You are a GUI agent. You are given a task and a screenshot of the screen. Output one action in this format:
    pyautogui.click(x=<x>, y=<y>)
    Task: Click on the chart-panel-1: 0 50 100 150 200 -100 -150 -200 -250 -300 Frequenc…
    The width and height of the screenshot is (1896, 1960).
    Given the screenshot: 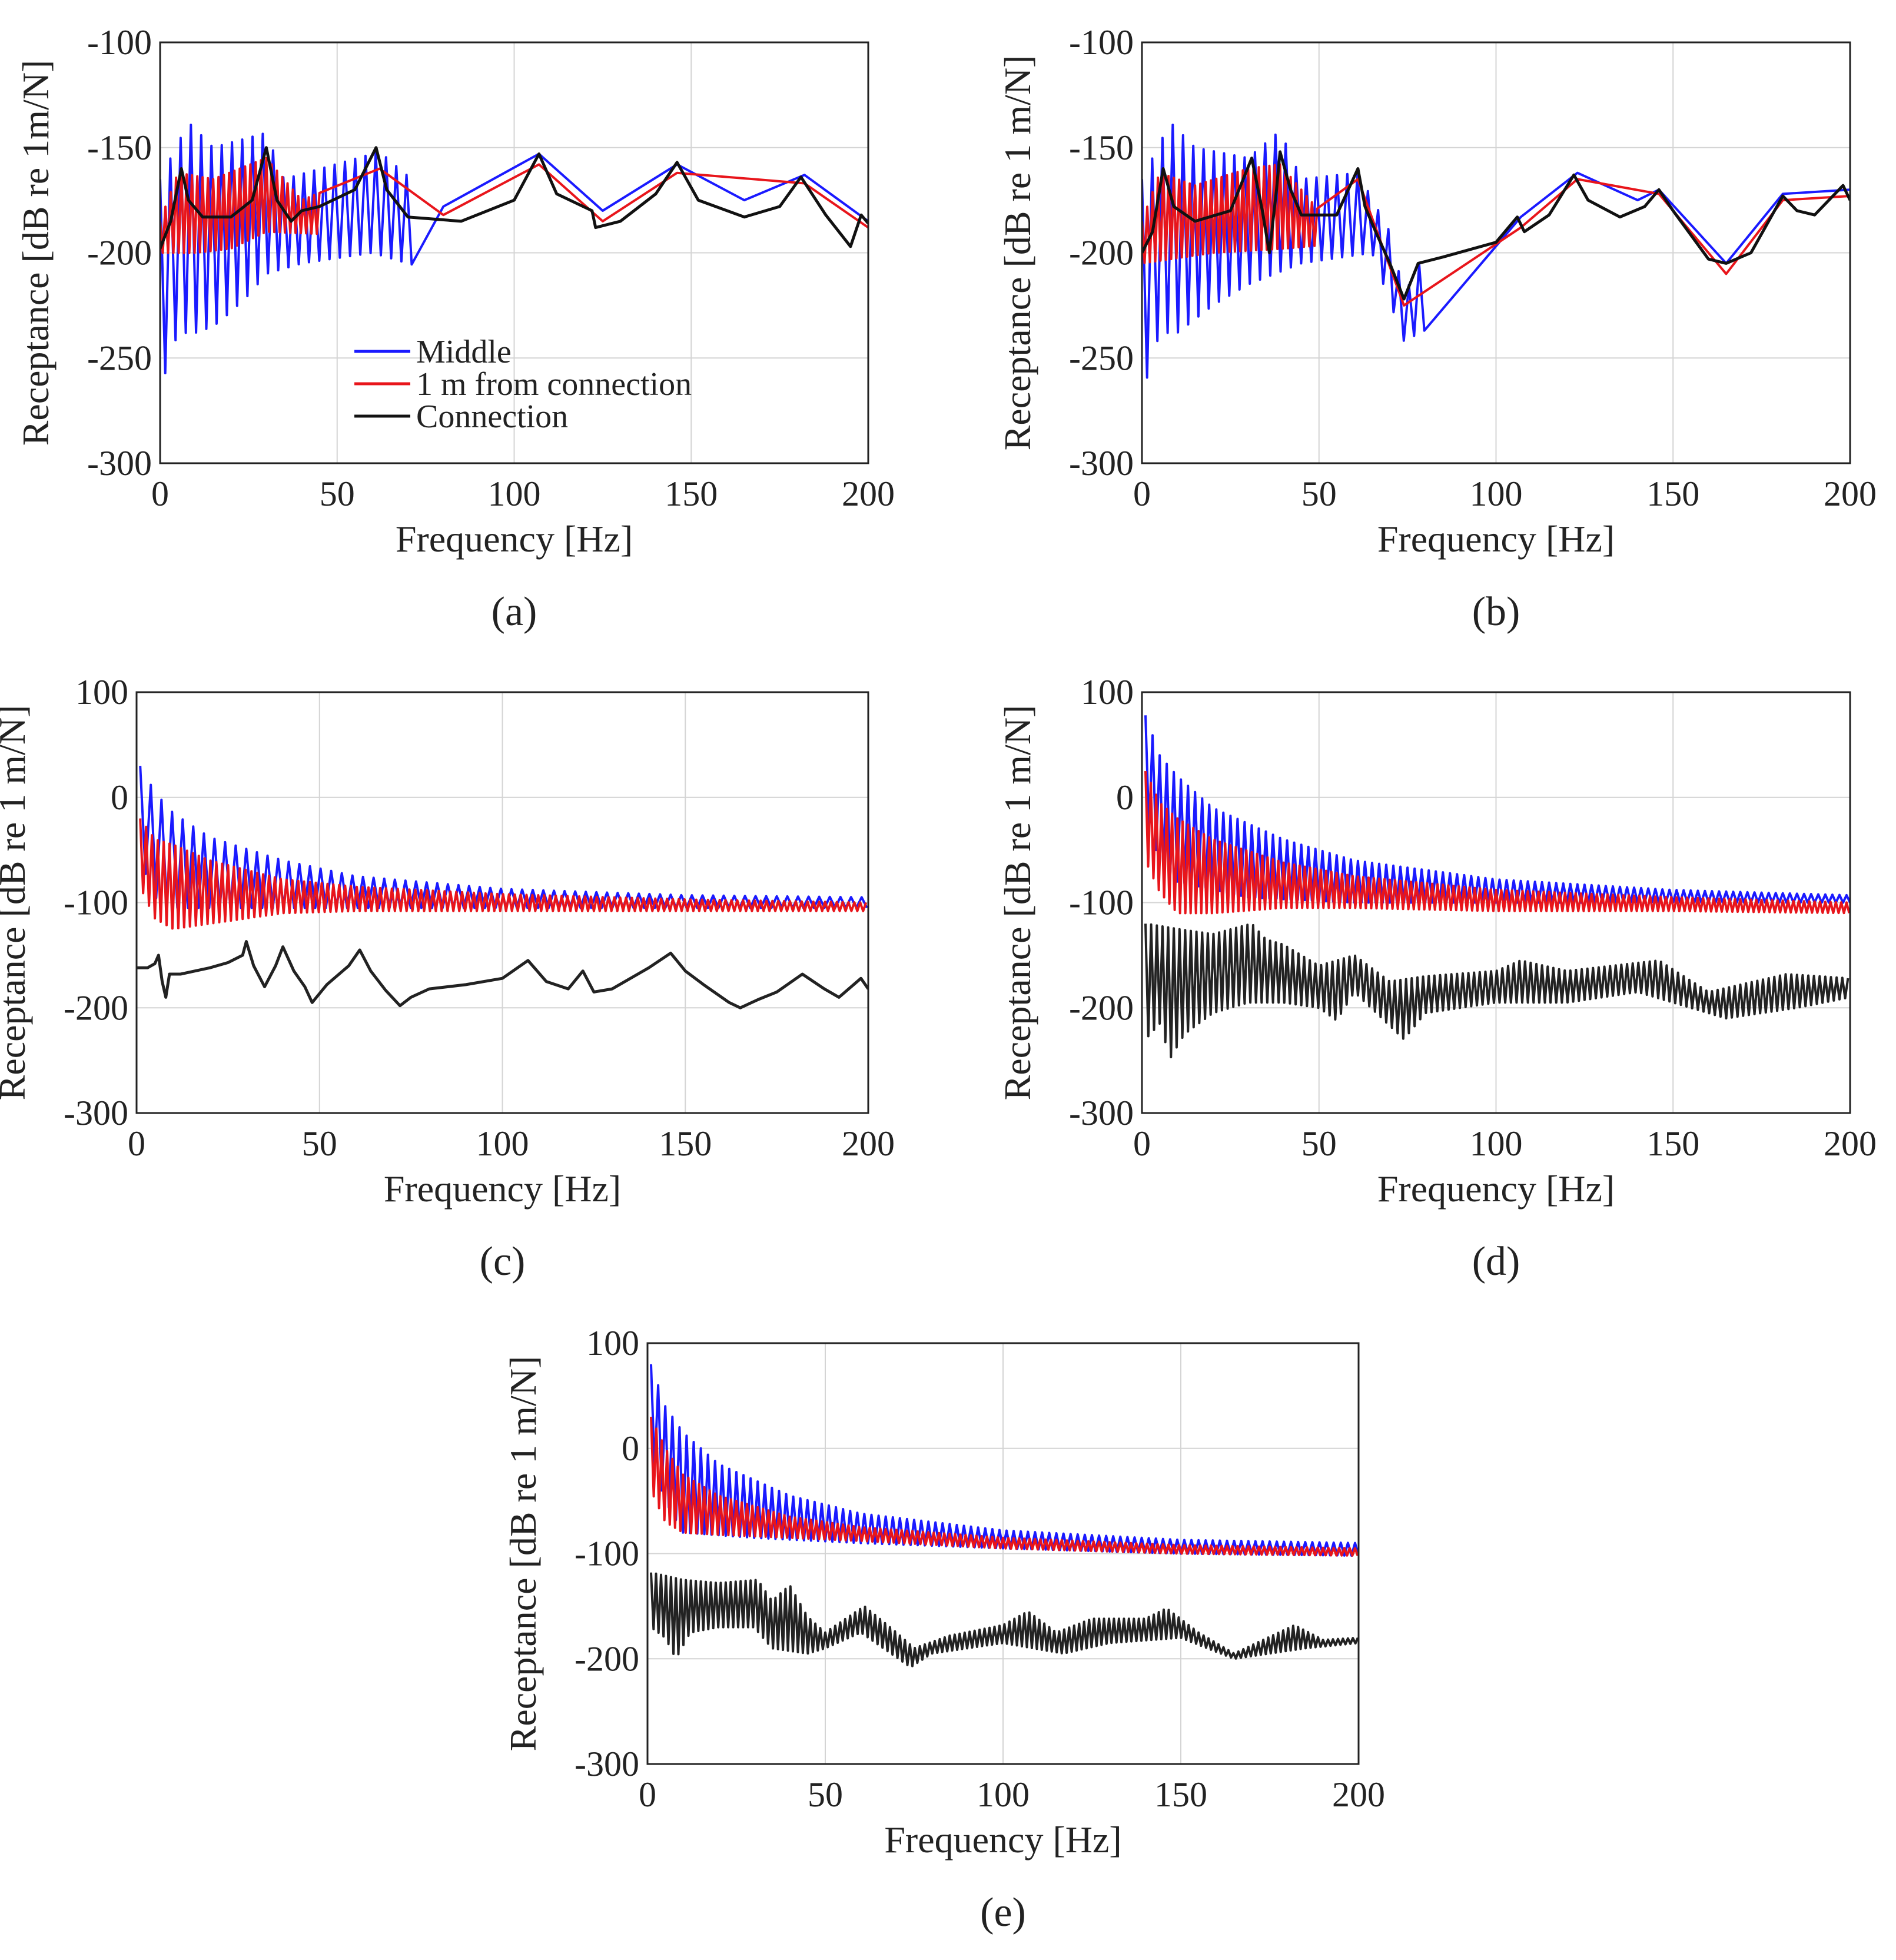 What is the action you would take?
    pyautogui.click(x=1437, y=328)
    